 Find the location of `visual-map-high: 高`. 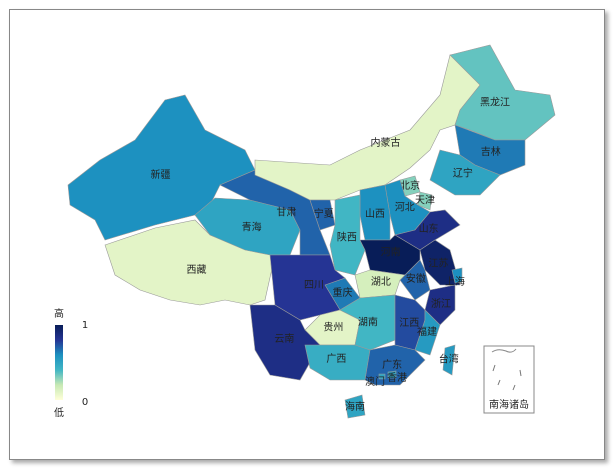

visual-map-high: 高 is located at coordinates (59, 313).